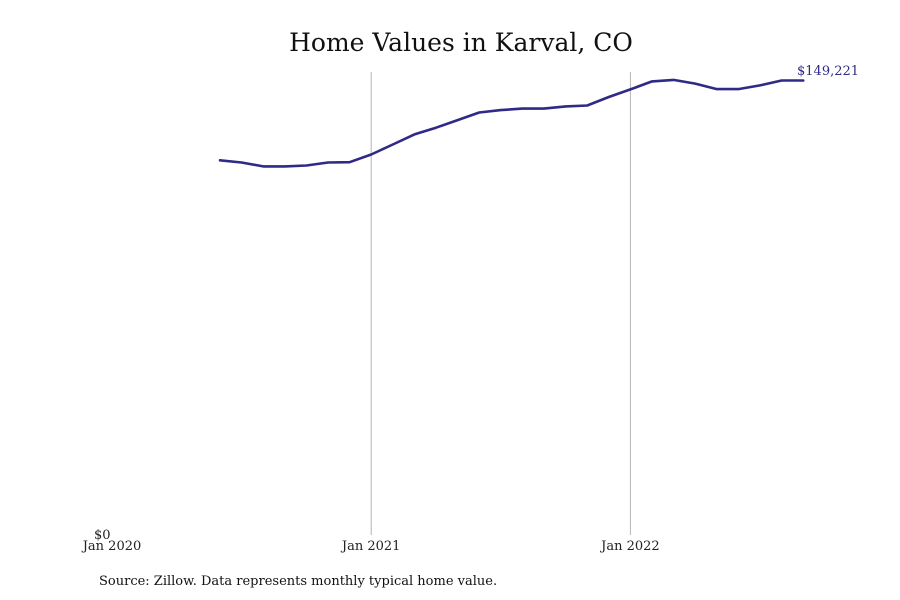 This screenshot has height=600, width=900. Describe the element at coordinates (102, 535) in the screenshot. I see `y-tick-label: $0` at that location.